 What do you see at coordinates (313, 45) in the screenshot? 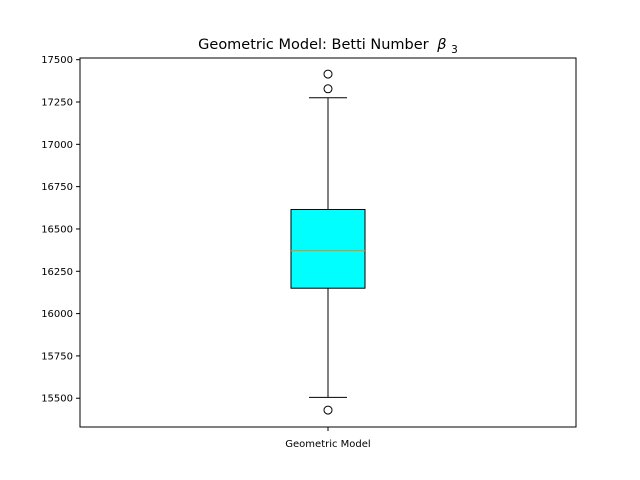
I see `chart-title-text: Geometric Model: Betti Number` at bounding box center [313, 45].